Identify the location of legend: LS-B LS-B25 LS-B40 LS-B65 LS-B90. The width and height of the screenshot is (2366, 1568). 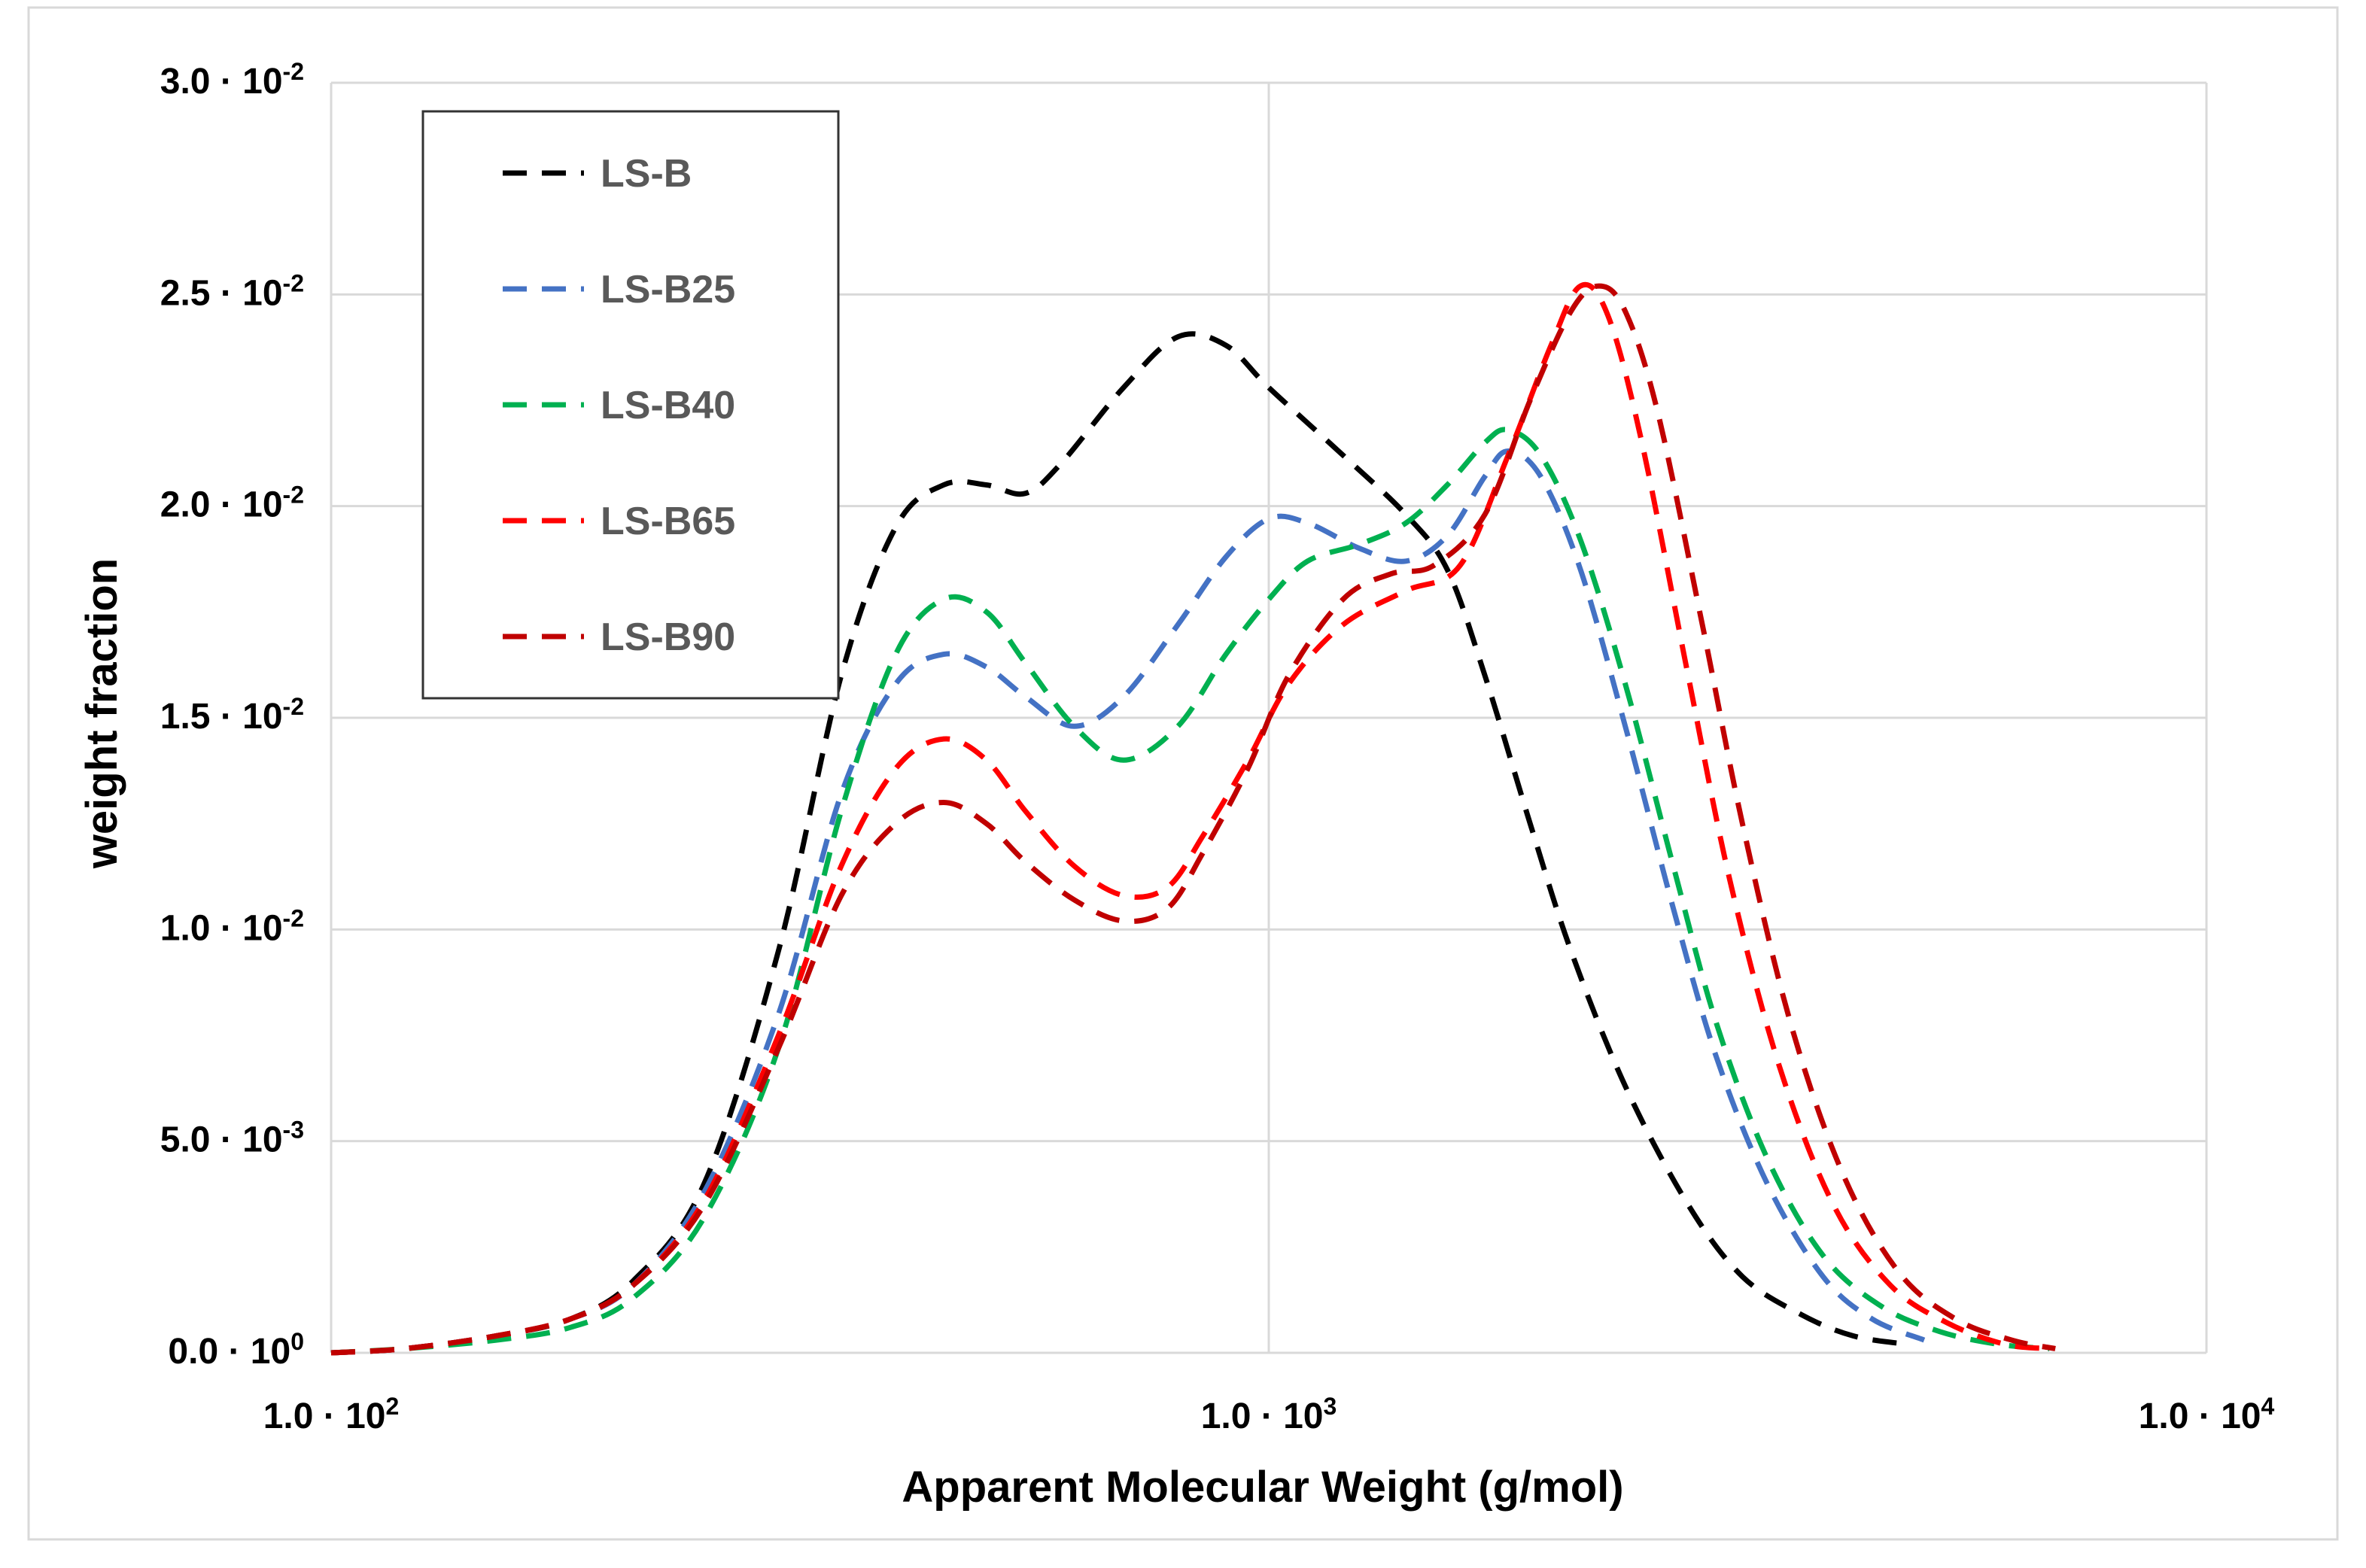
(630, 405).